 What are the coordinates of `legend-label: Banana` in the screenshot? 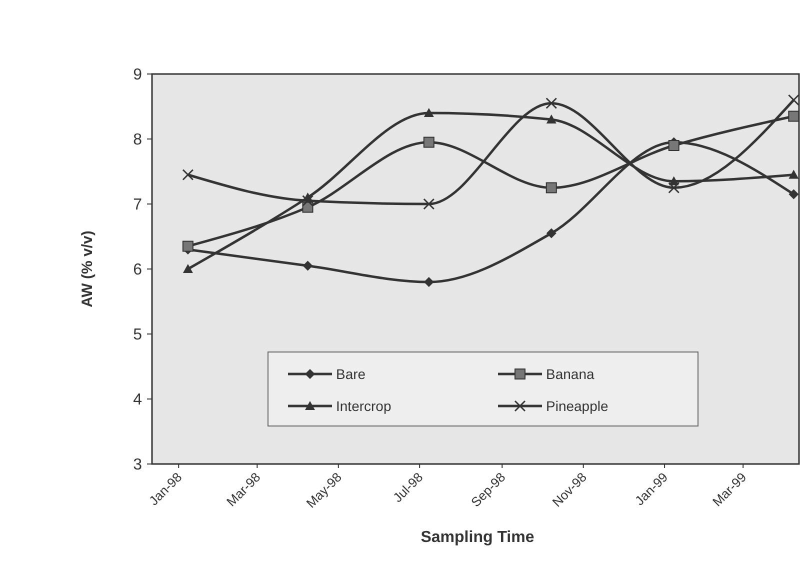 It's located at (570, 374).